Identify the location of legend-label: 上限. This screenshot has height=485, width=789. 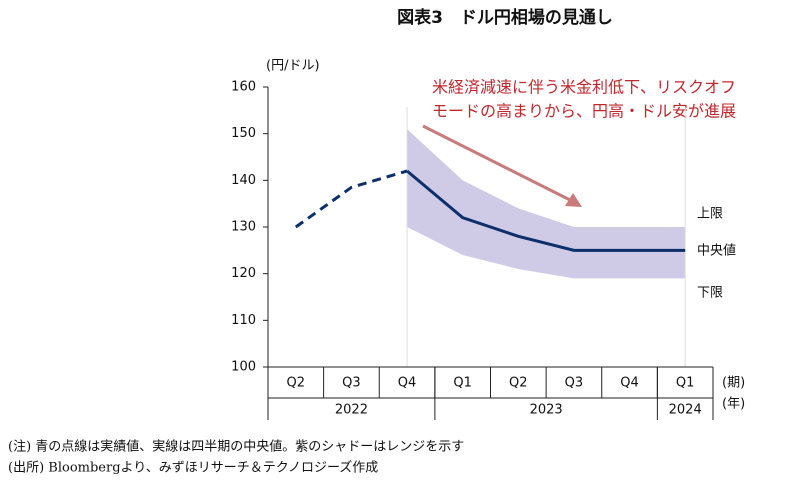
(710, 214).